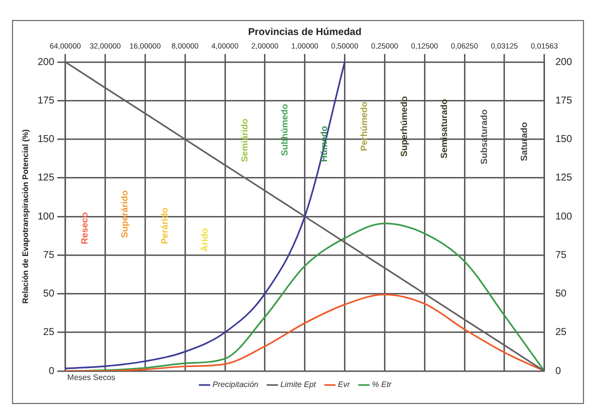 The width and height of the screenshot is (595, 414). Describe the element at coordinates (284, 129) in the screenshot. I see `annotation: Subhúmedo` at that location.